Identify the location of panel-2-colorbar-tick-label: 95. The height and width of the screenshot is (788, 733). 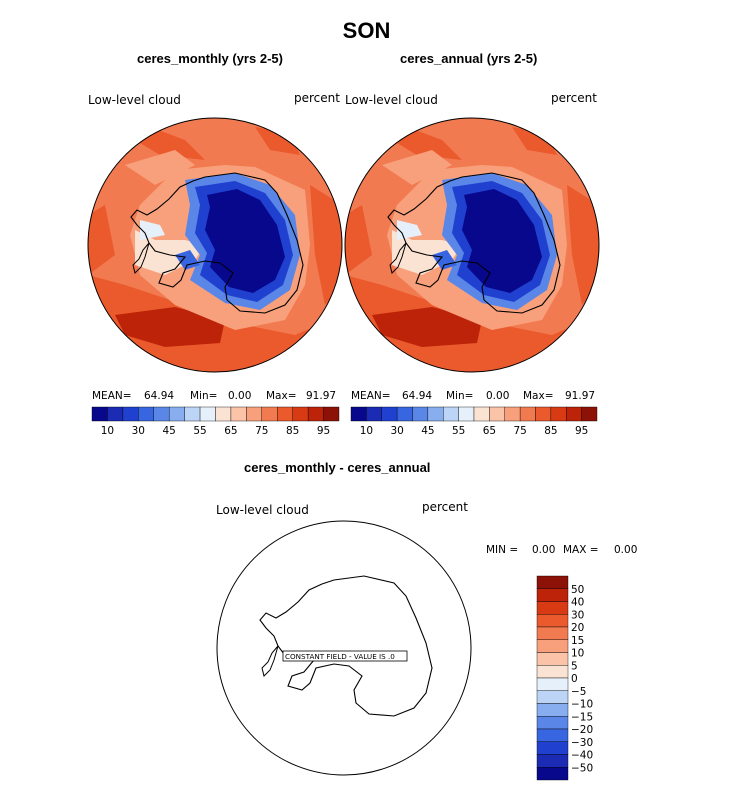
(581, 431).